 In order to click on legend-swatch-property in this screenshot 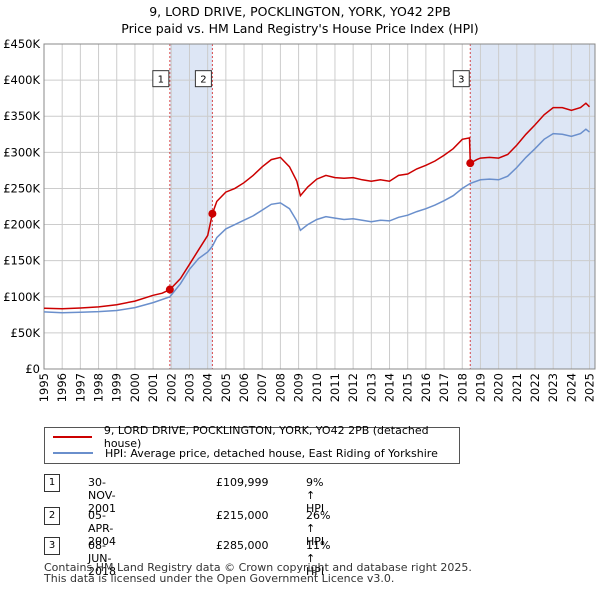, I will do `click(72, 437)`.